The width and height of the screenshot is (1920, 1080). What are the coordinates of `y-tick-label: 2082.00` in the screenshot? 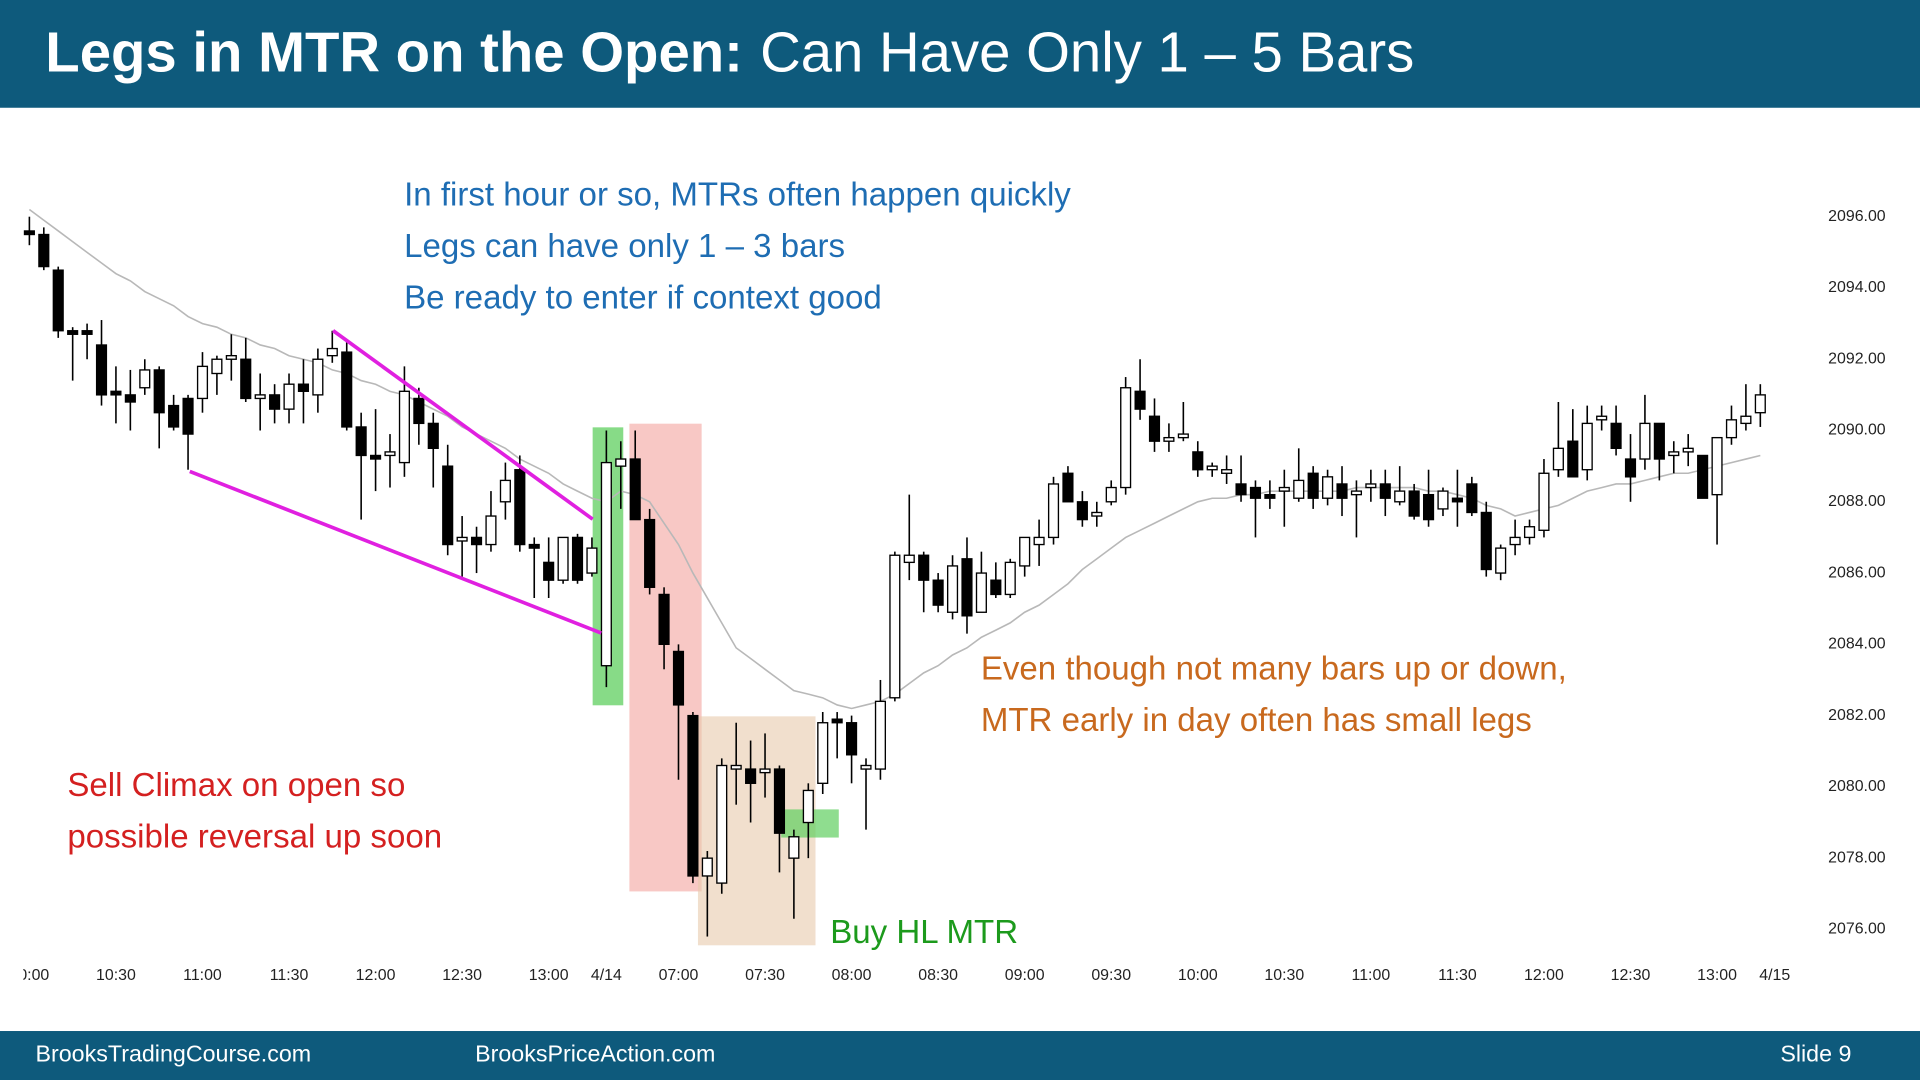 It's located at (1857, 715).